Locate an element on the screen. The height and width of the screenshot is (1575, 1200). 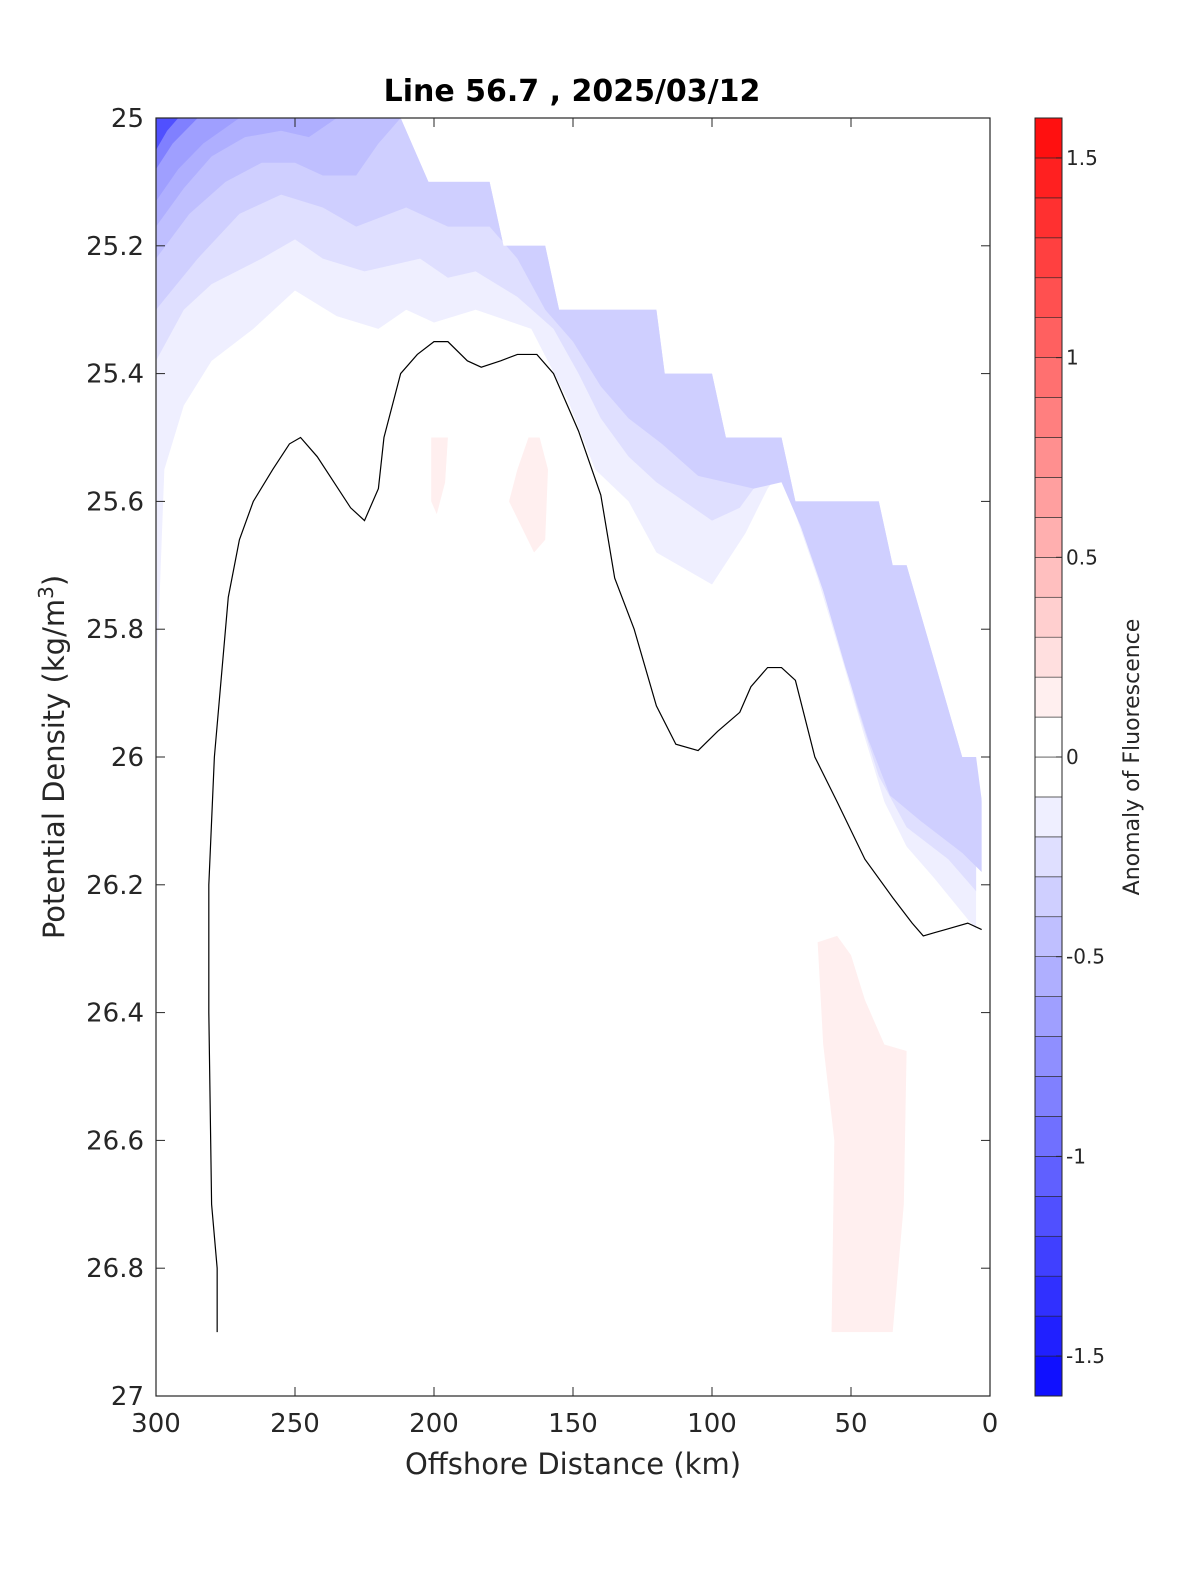
chart-title: Line 56.7 , 2025/03/12 is located at coordinates (572, 91).